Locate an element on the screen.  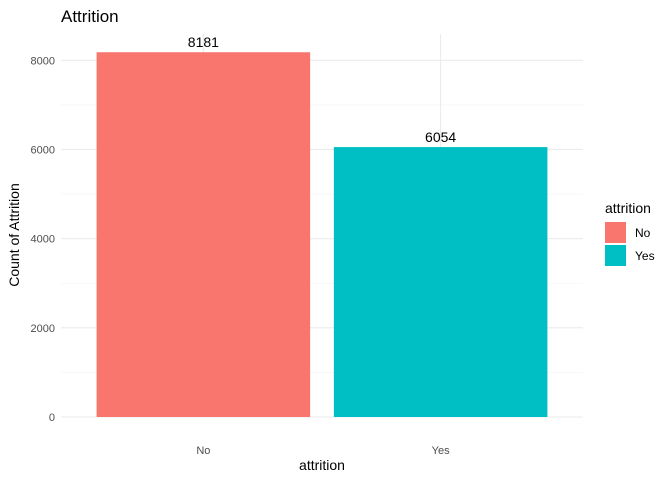
y-axis-tick-labels: 0 2000 4000 6000 8000 is located at coordinates (43, 239).